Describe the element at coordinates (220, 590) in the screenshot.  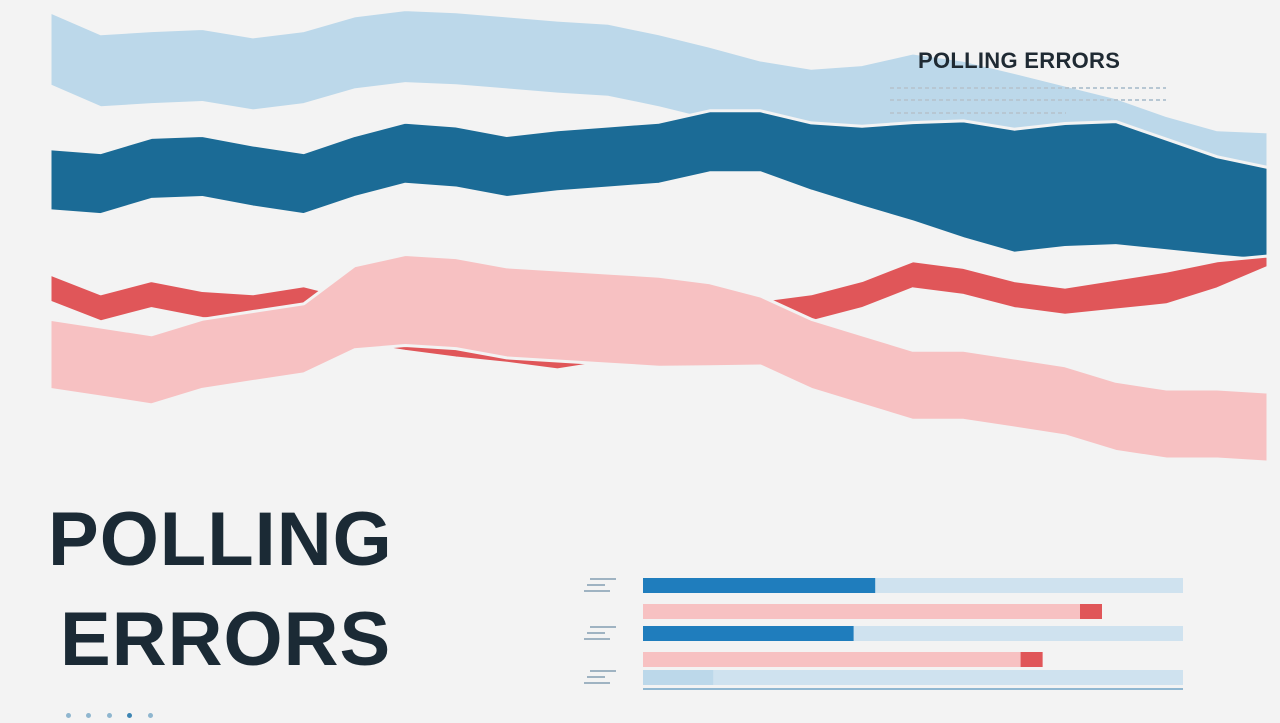
I see `hero-title: POLLING ERRORS` at that location.